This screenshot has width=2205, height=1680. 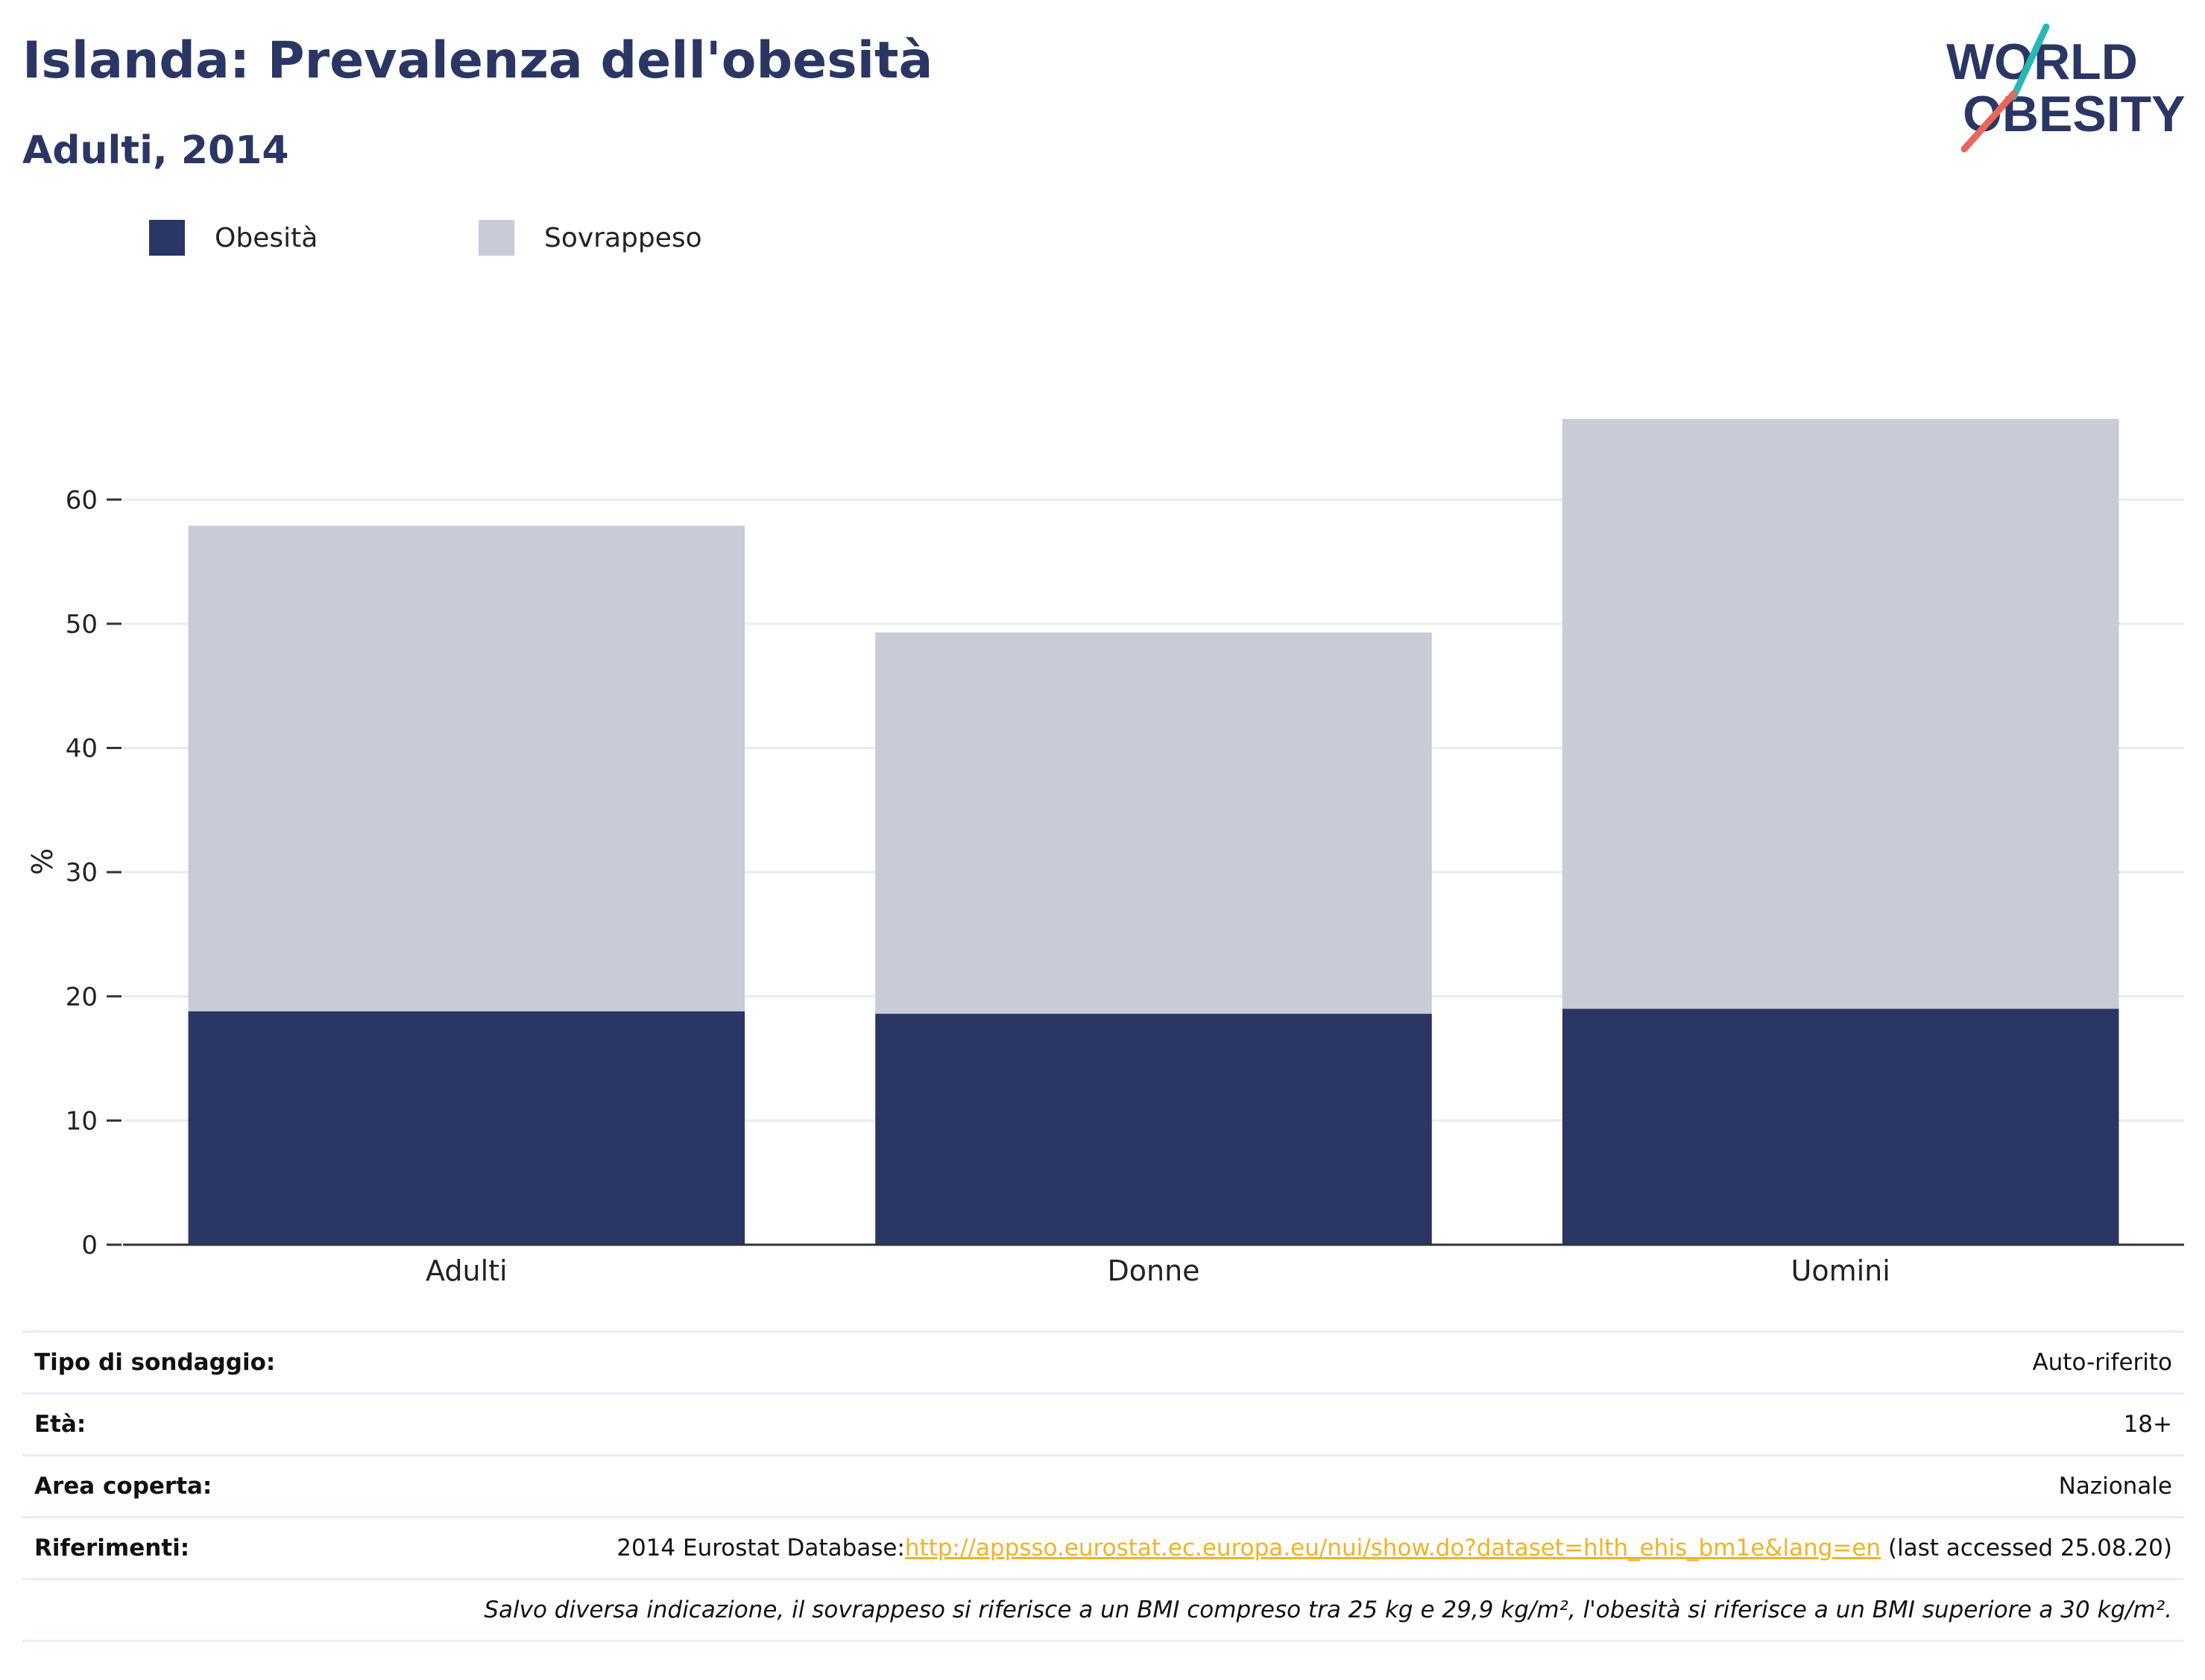 I want to click on info-row-survey-type: Tipo di sondaggio: Auto-riferito, so click(x=1103, y=1362).